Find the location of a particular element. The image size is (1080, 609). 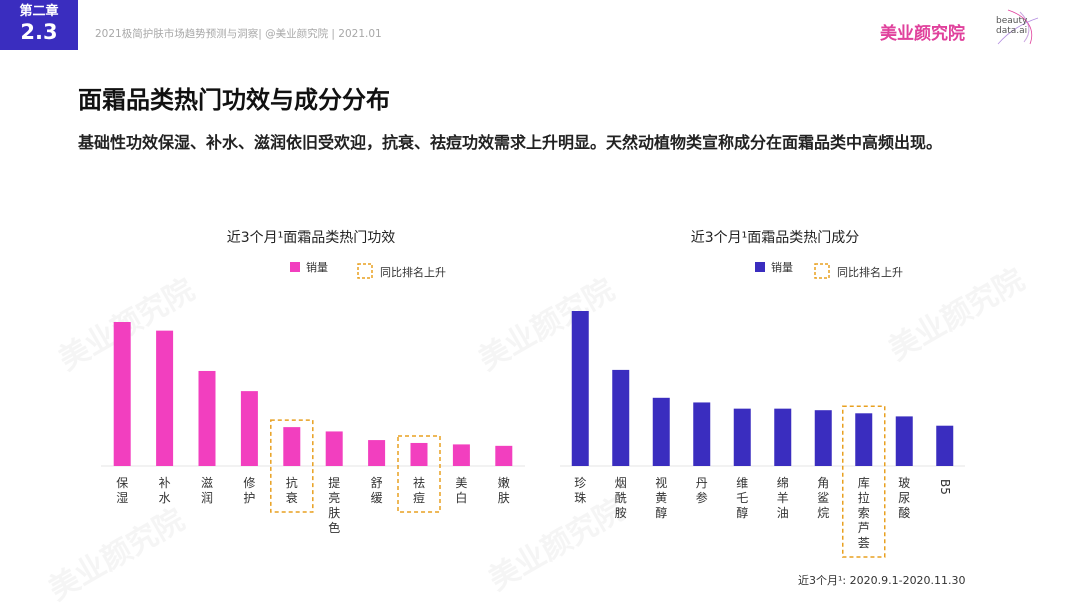

logo-text: 美业颜究院 is located at coordinates (922, 34).